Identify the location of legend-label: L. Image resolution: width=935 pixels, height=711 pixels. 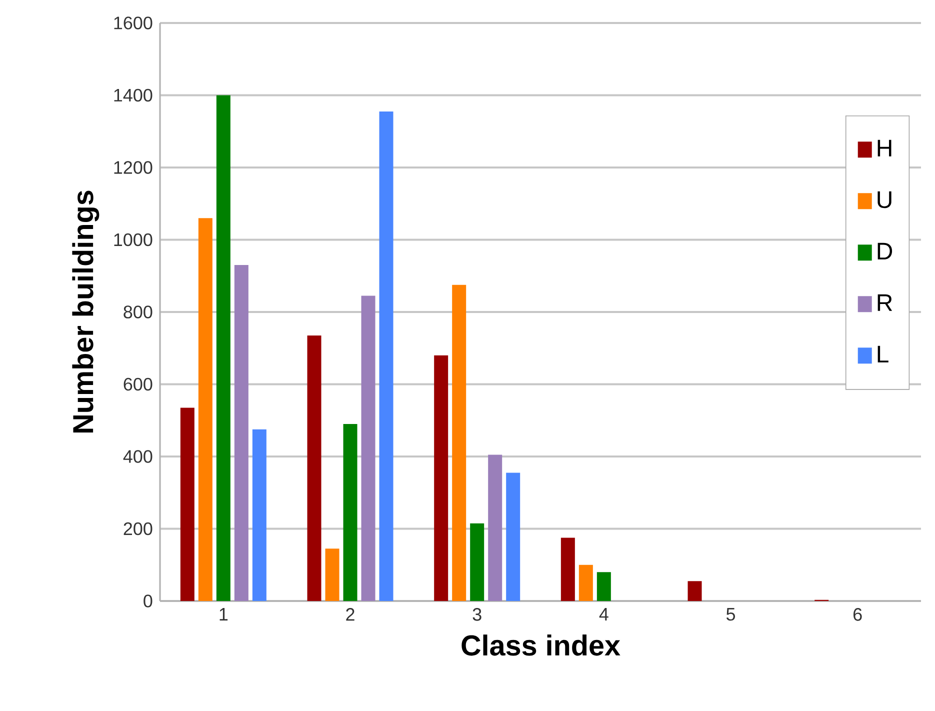
(883, 354).